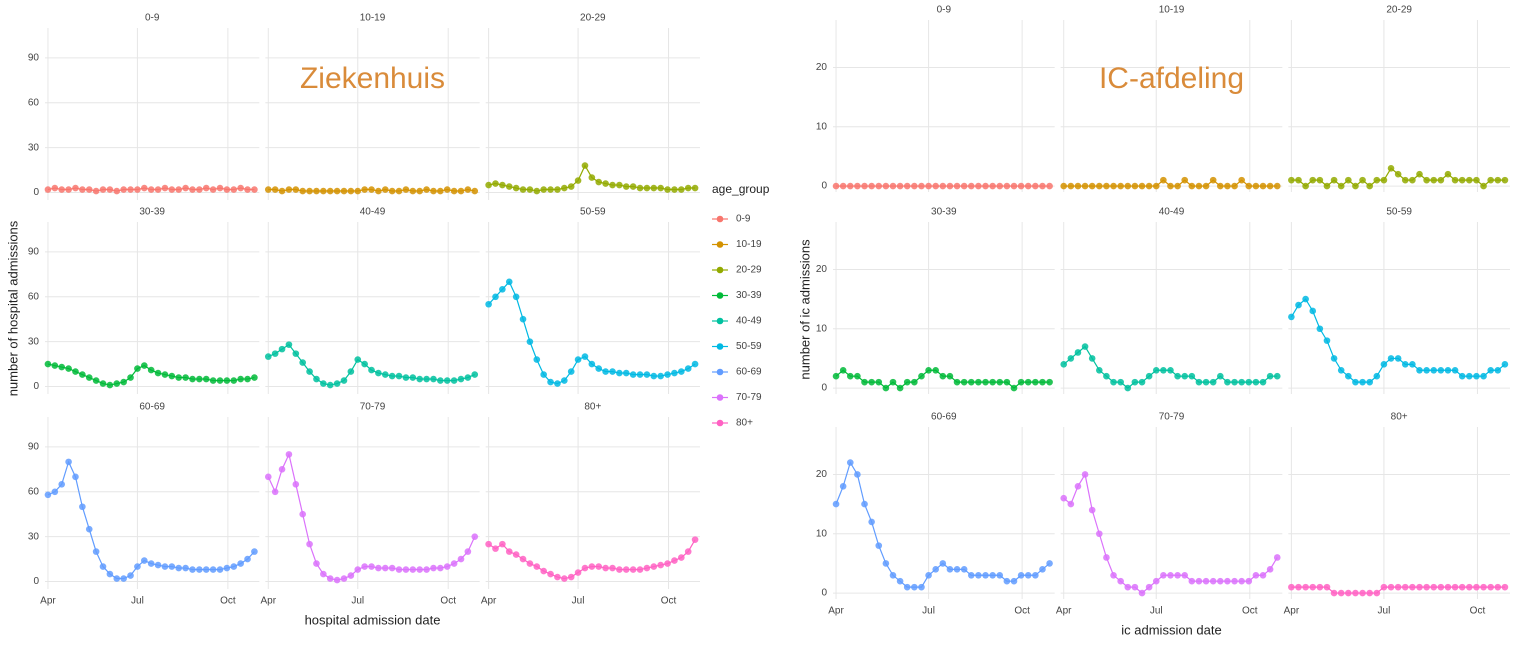 This screenshot has width=1514, height=651. What do you see at coordinates (749, 346) in the screenshot?
I see `legend-label: 50-59` at bounding box center [749, 346].